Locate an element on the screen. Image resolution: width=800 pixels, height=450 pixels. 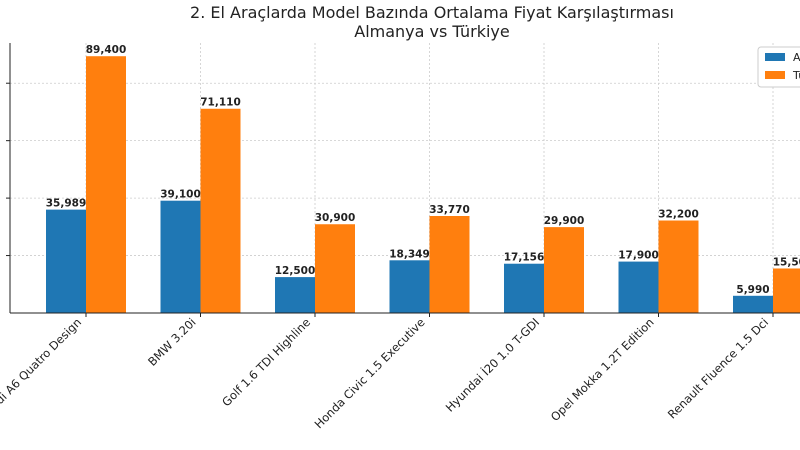
legend-label-almanya: Almanya is located at coordinates (796, 57).